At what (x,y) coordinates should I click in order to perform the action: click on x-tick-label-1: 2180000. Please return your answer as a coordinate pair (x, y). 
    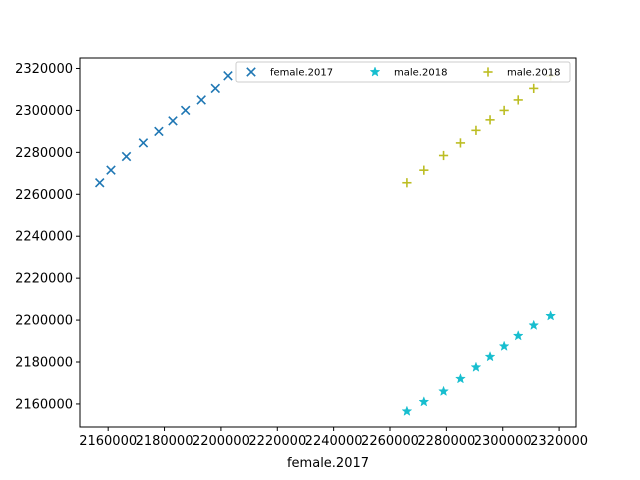
    Looking at the image, I should click on (165, 441).